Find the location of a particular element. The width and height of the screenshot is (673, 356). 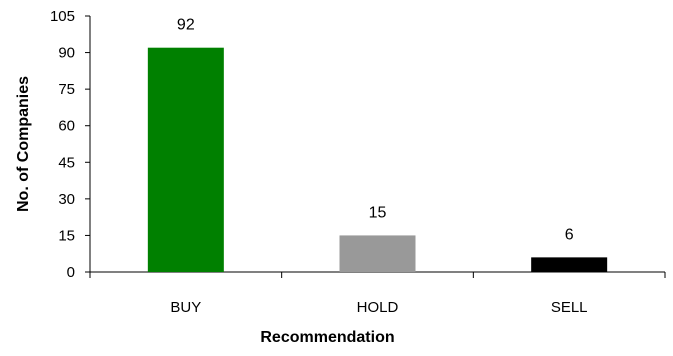

y-tick-label: 0 is located at coordinates (71, 272).